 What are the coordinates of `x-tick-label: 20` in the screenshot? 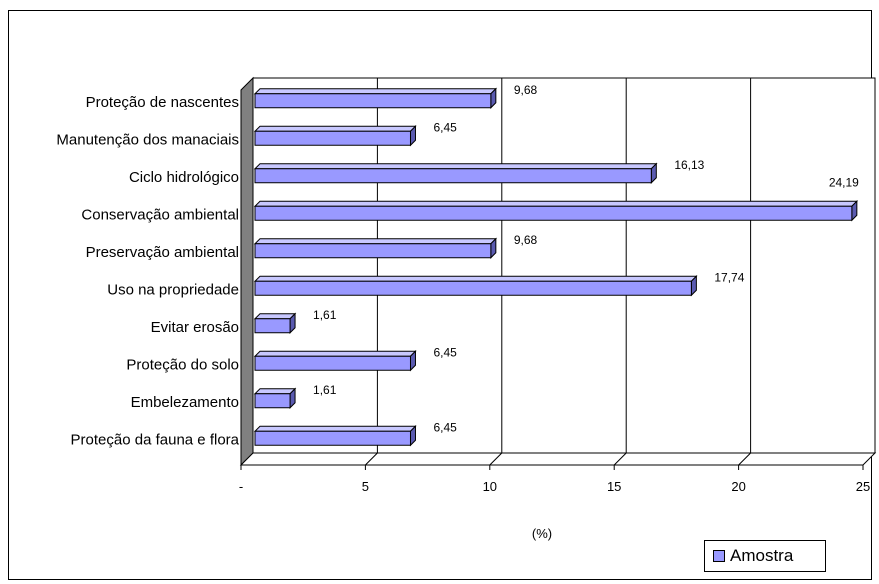 It's located at (738, 486).